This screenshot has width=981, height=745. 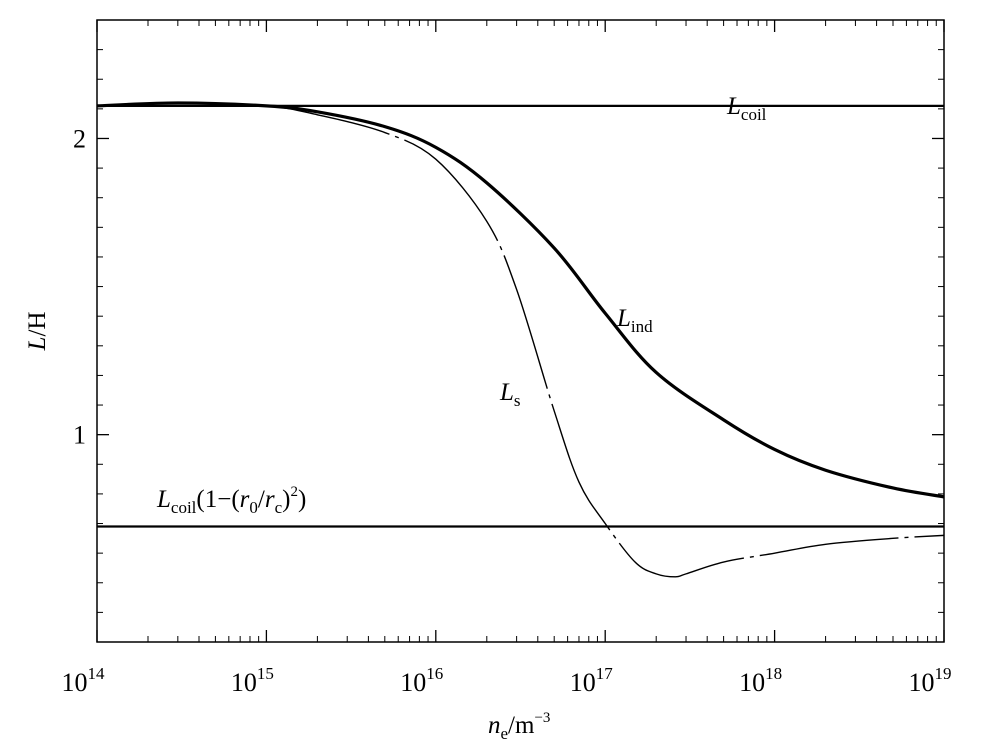 I want to click on x-tick-label: 1018, so click(x=760, y=680).